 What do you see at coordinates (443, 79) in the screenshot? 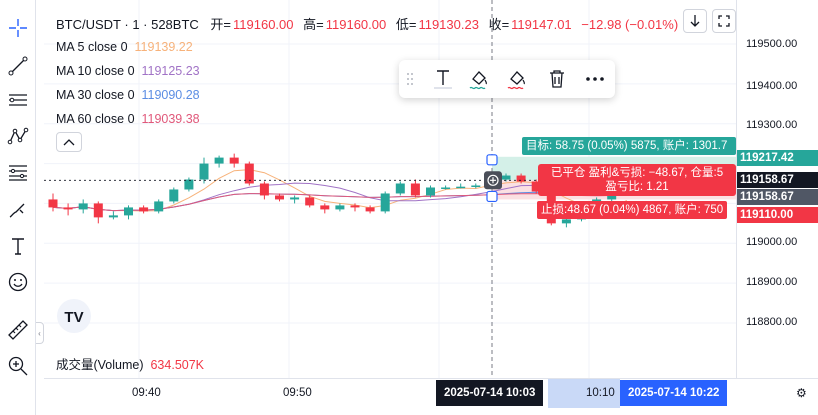
I see `text-style-icon` at bounding box center [443, 79].